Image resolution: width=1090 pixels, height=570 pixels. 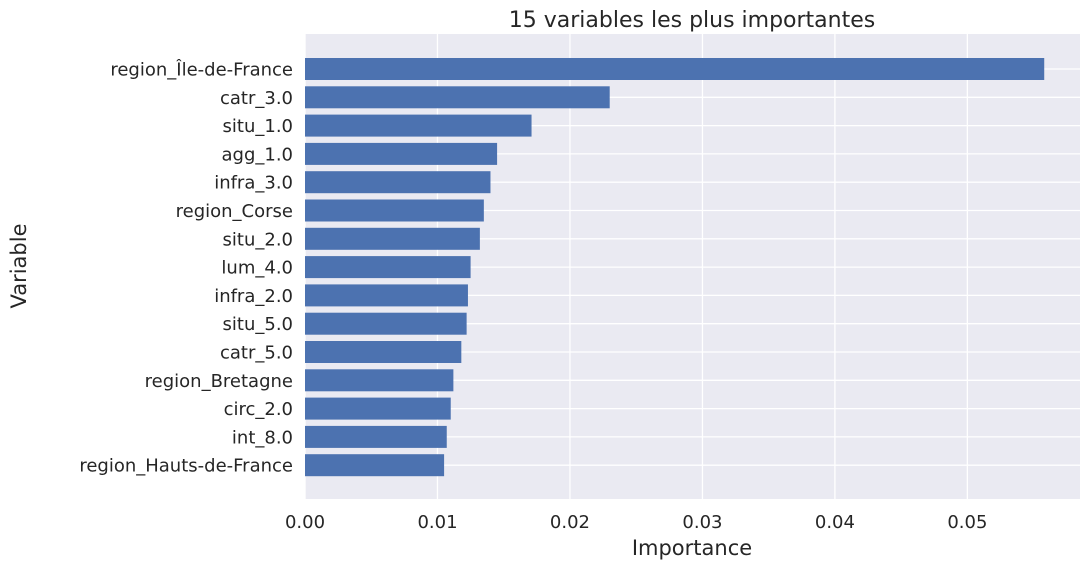 I want to click on x-tick-label: 0.00, so click(x=305, y=522).